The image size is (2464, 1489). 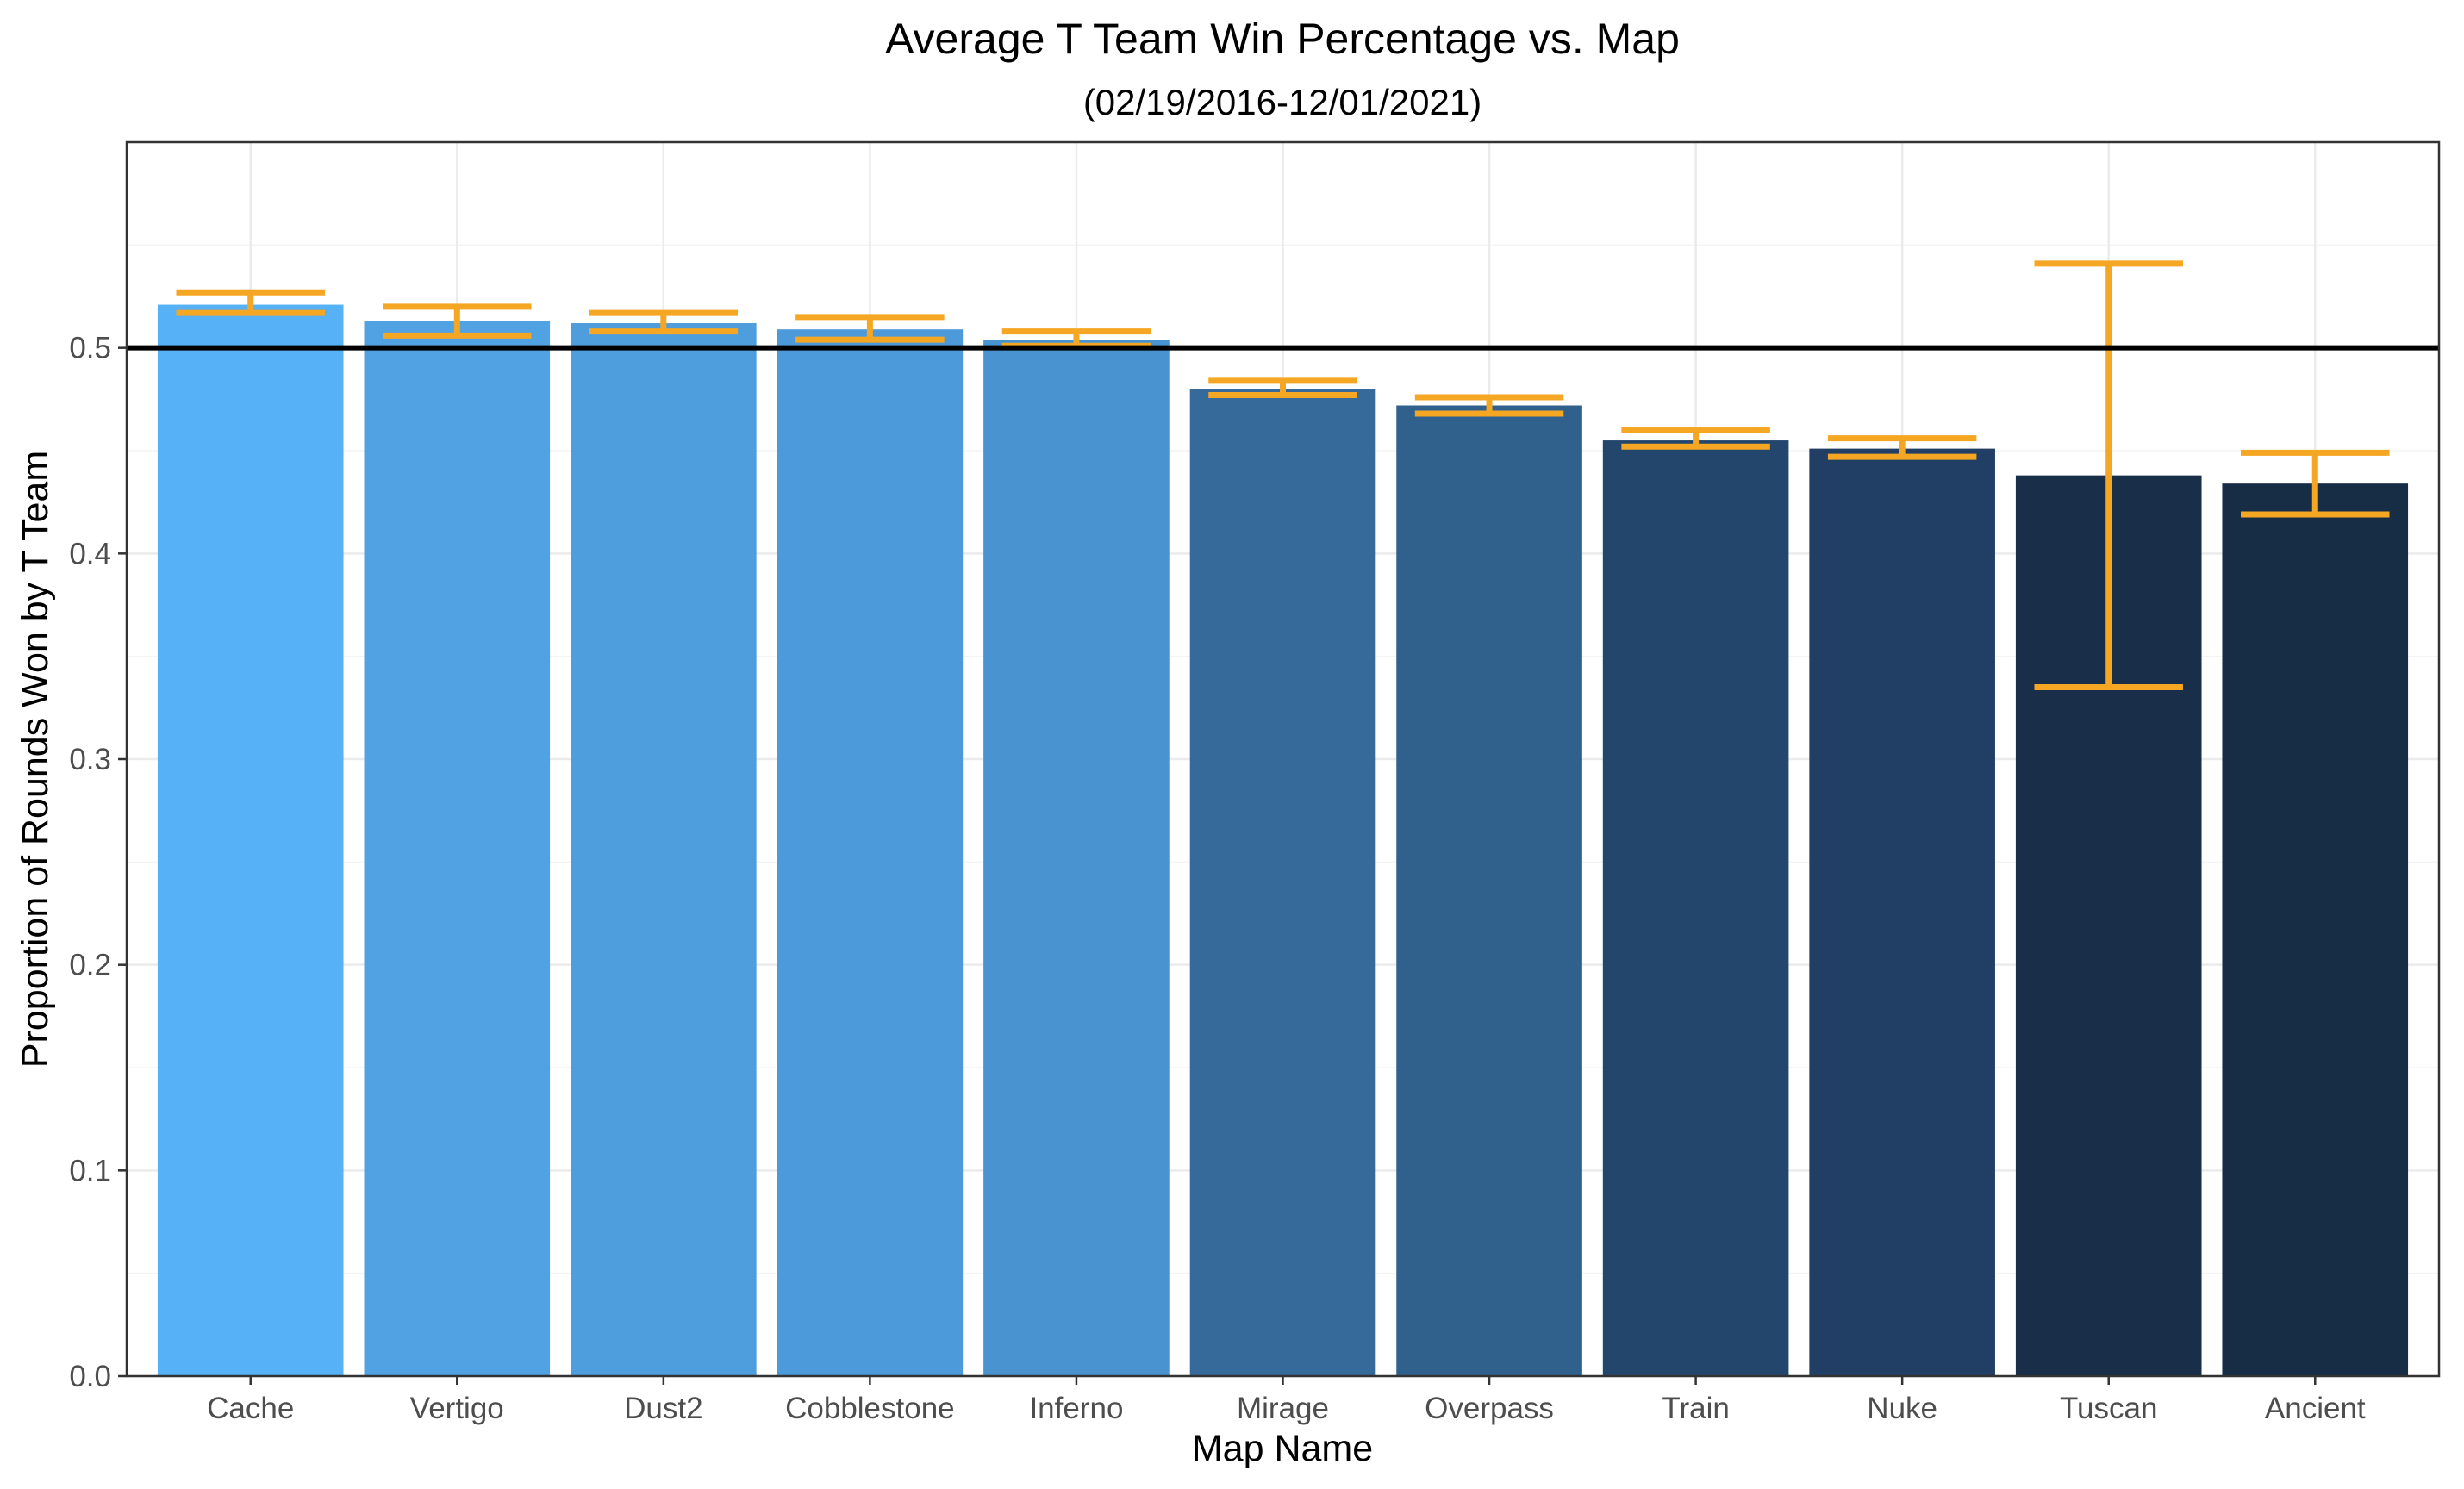 I want to click on y-tick-label: 0.4, so click(x=90, y=553).